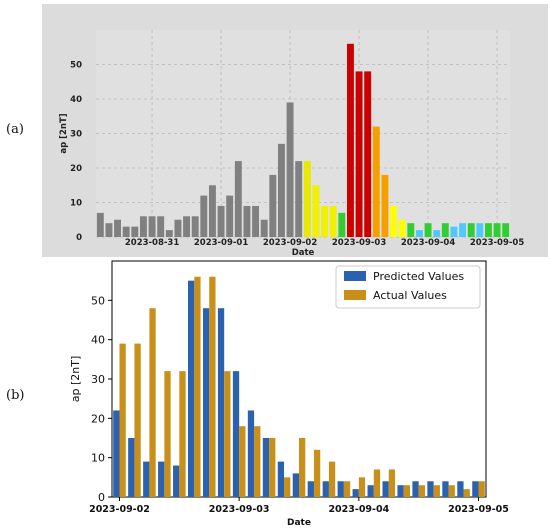 The width and height of the screenshot is (550, 528). Describe the element at coordinates (15, 129) in the screenshot. I see `panel-a-label: (a)` at that location.